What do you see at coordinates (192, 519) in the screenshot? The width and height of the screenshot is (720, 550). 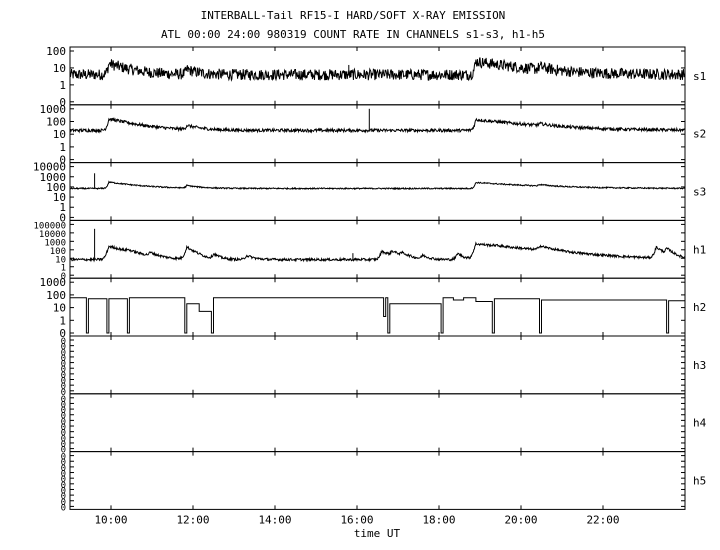 I see `x-tick-label: 12:00` at bounding box center [192, 519].